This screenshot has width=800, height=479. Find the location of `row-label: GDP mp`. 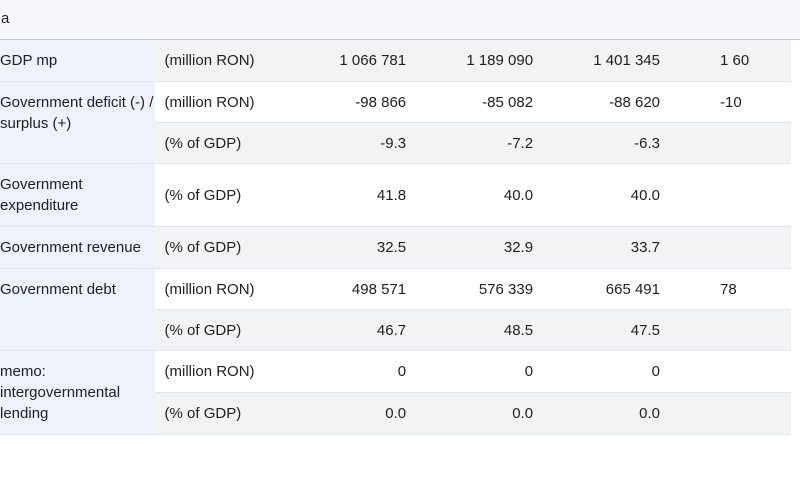

row-label: GDP mp is located at coordinates (77, 61).